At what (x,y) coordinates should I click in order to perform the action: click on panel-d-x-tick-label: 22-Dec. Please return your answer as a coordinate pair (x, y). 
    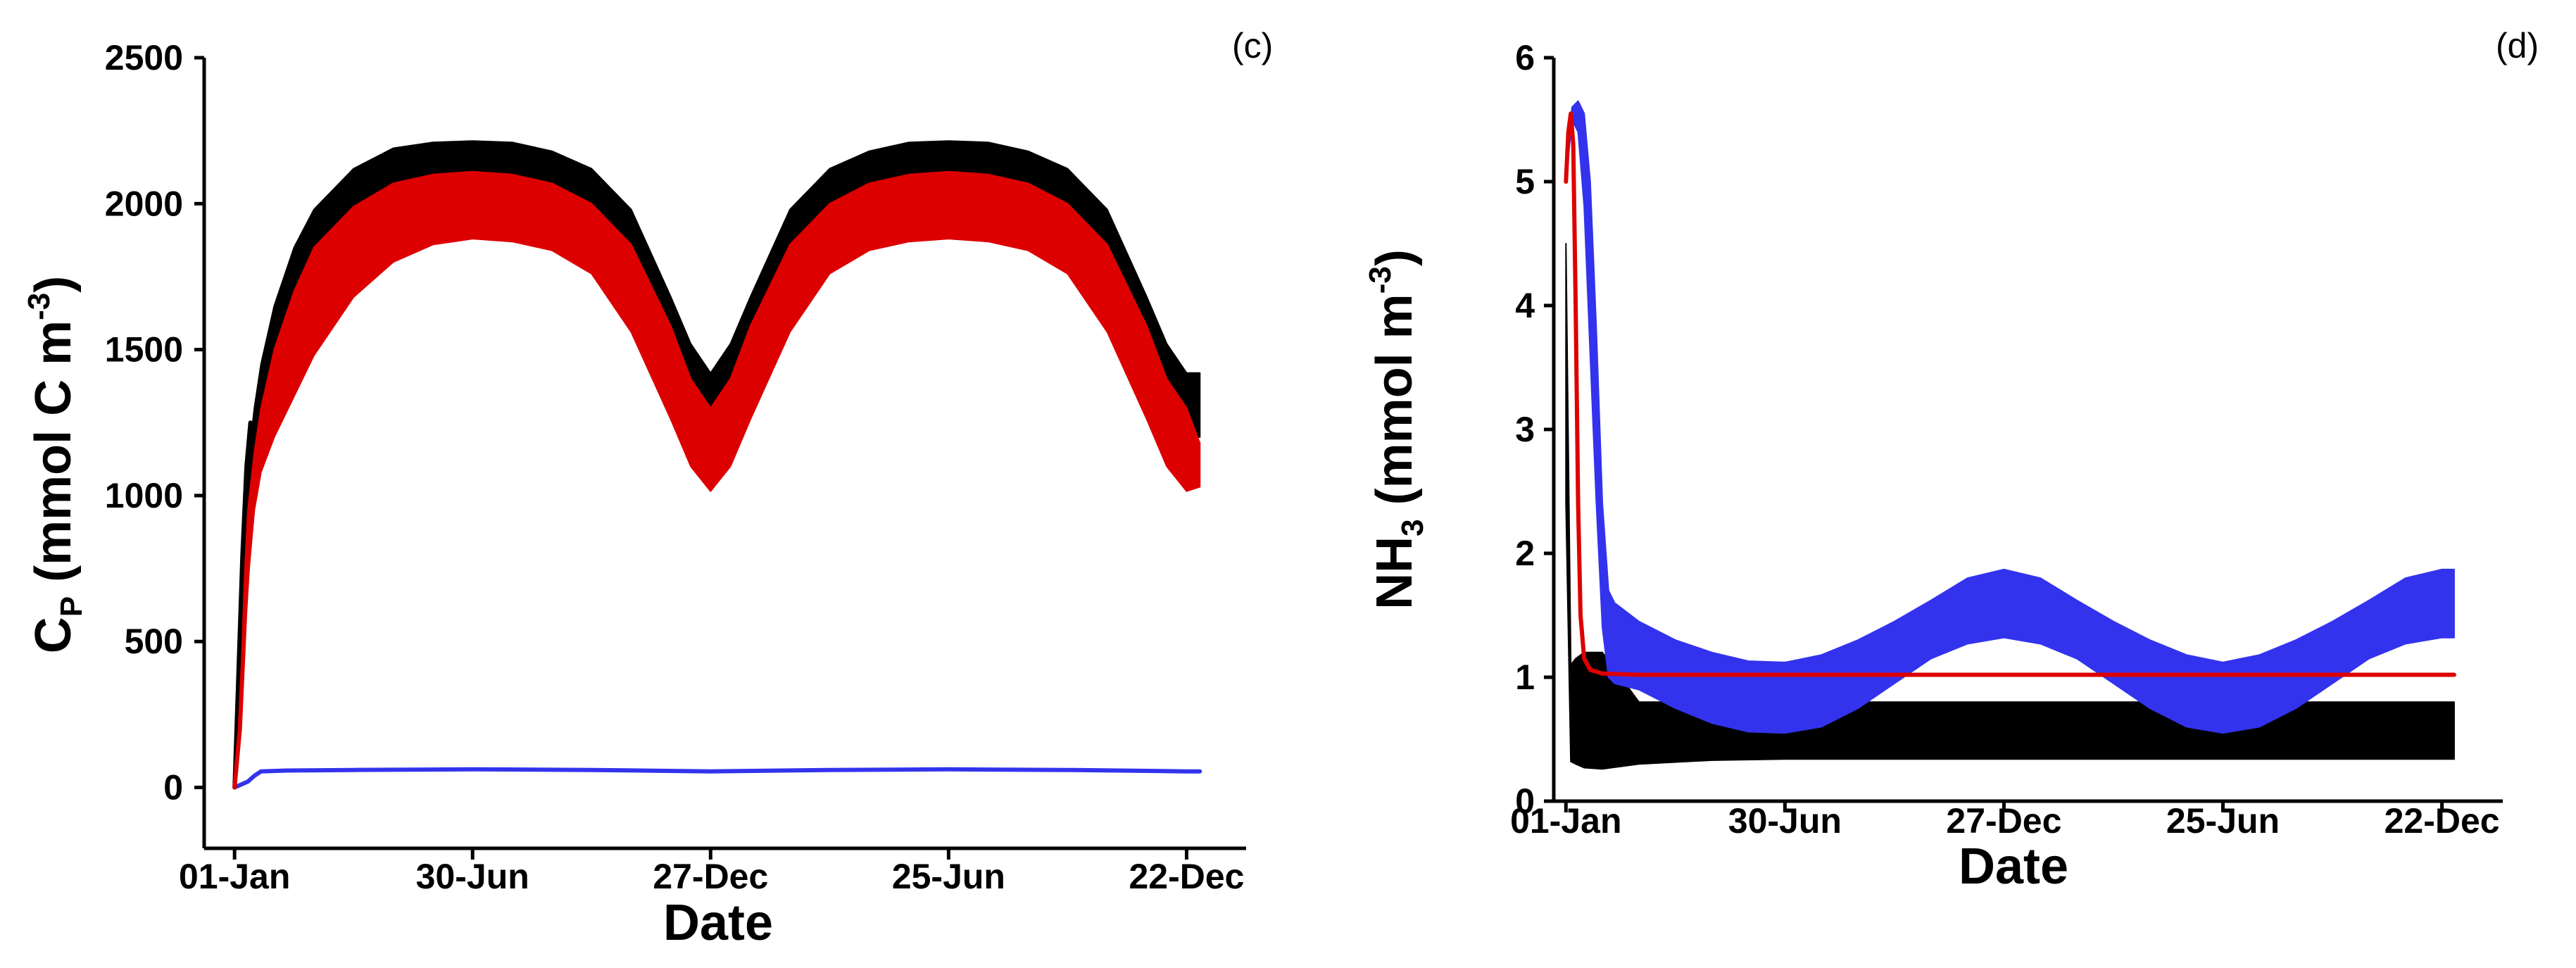
    Looking at the image, I should click on (2442, 821).